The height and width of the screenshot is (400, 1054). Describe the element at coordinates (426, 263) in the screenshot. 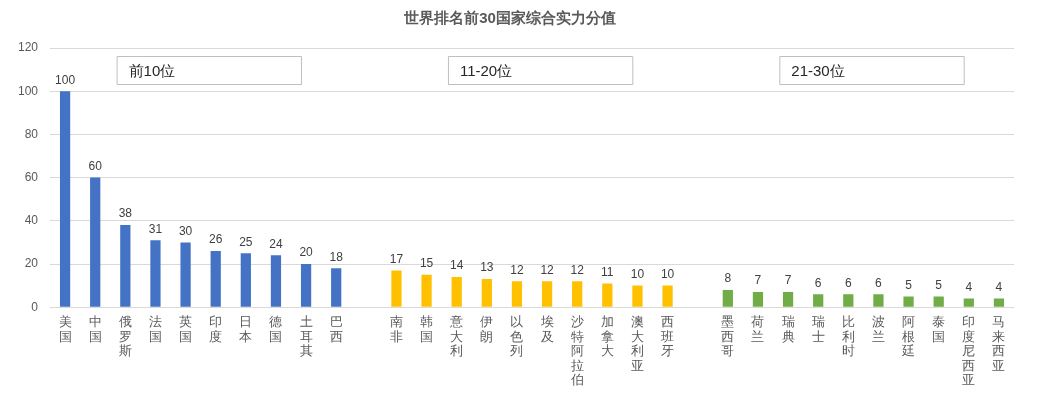

I see `data-label: 15` at that location.